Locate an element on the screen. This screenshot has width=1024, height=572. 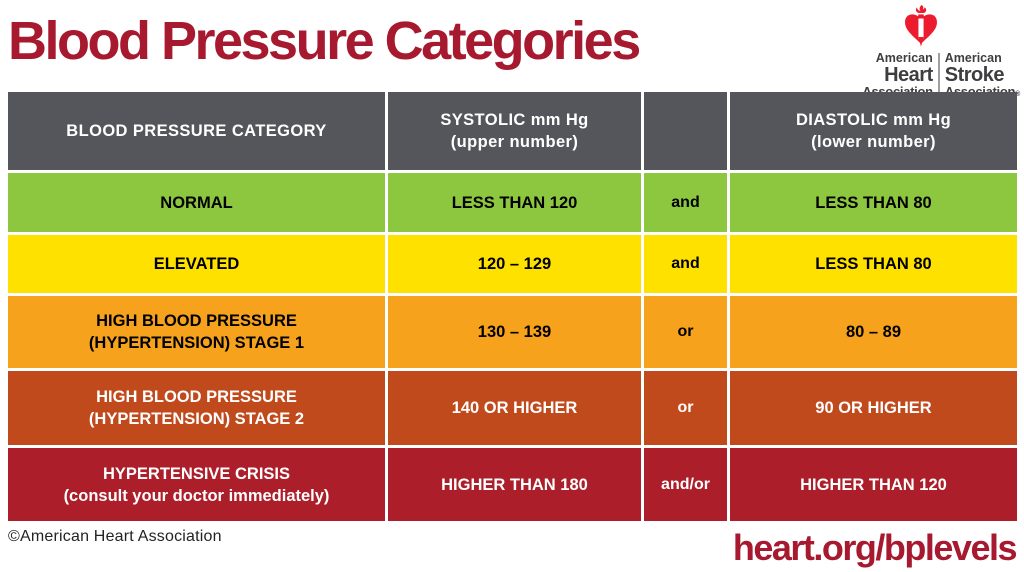
category-label: ELEVATED is located at coordinates (196, 264).